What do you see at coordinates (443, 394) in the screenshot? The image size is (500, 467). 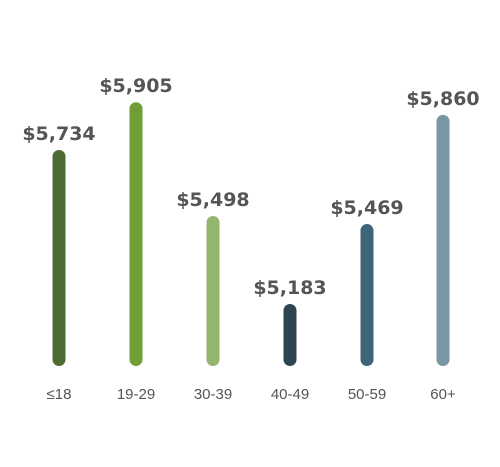 I see `x-tick-label-5: 60+` at bounding box center [443, 394].